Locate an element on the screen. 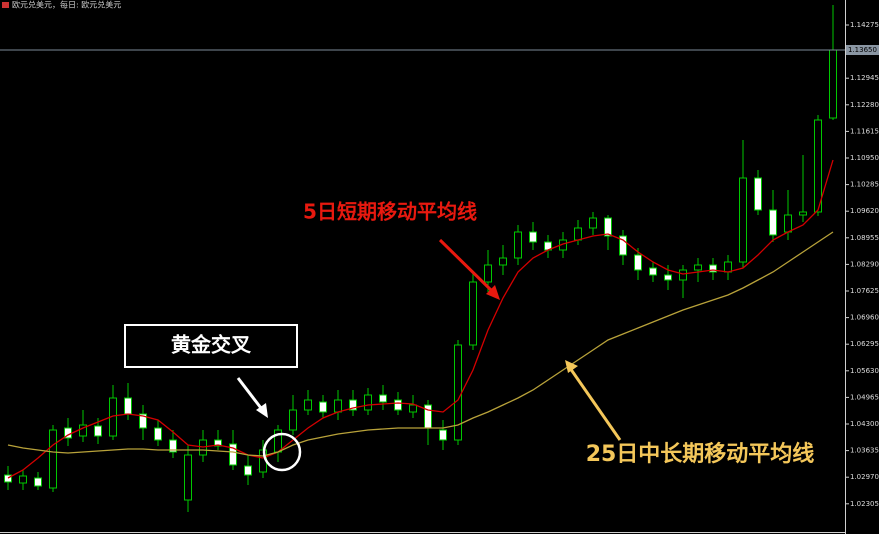 This screenshot has height=534, width=879. y-tick-label: 1.07625 is located at coordinates (864, 291).